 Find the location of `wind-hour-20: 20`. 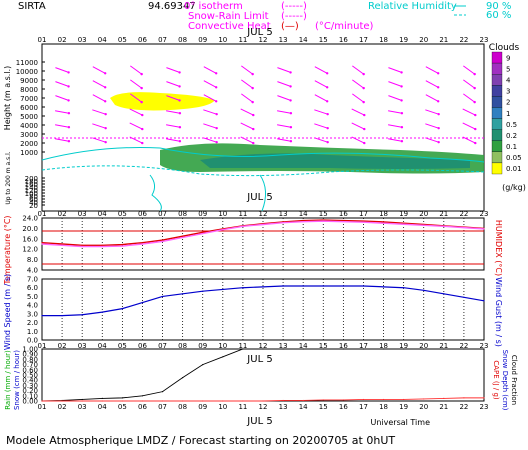

wind-hour-20: 20 is located at coordinates (423, 346).